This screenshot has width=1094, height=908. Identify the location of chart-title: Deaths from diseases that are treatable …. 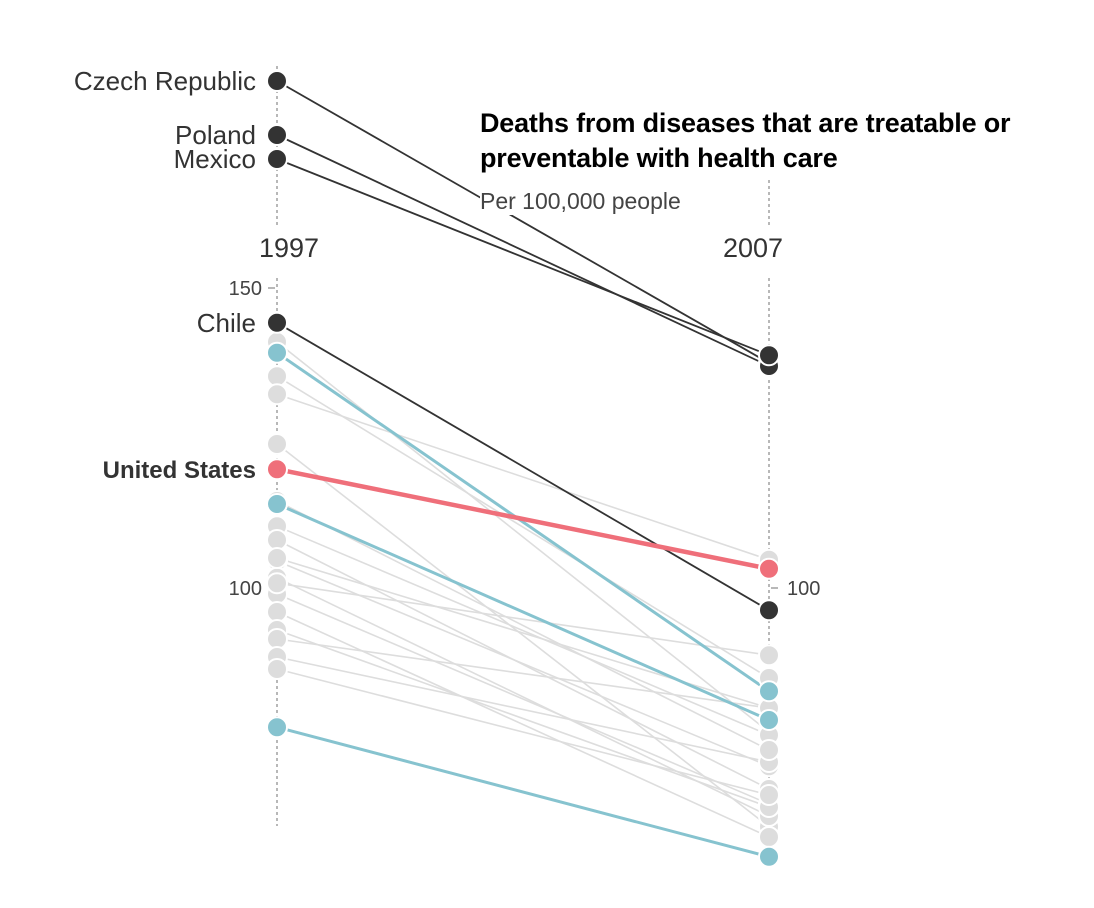
(745, 140).